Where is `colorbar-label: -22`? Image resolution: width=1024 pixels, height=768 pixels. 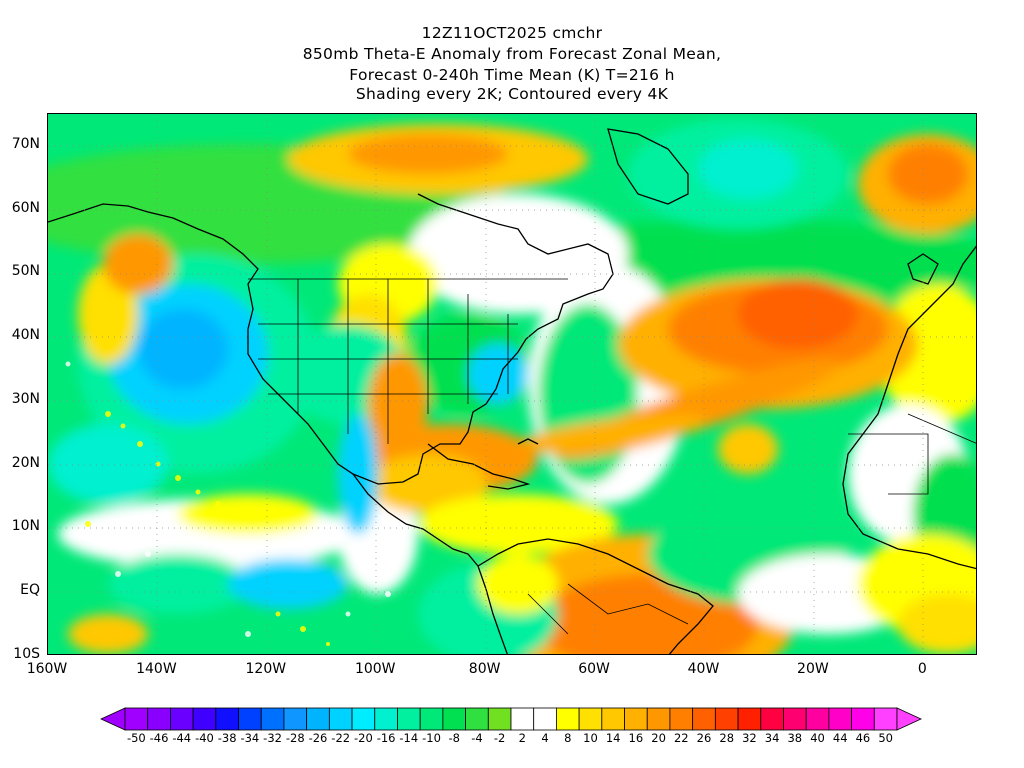
colorbar-label: -22 is located at coordinates (341, 738).